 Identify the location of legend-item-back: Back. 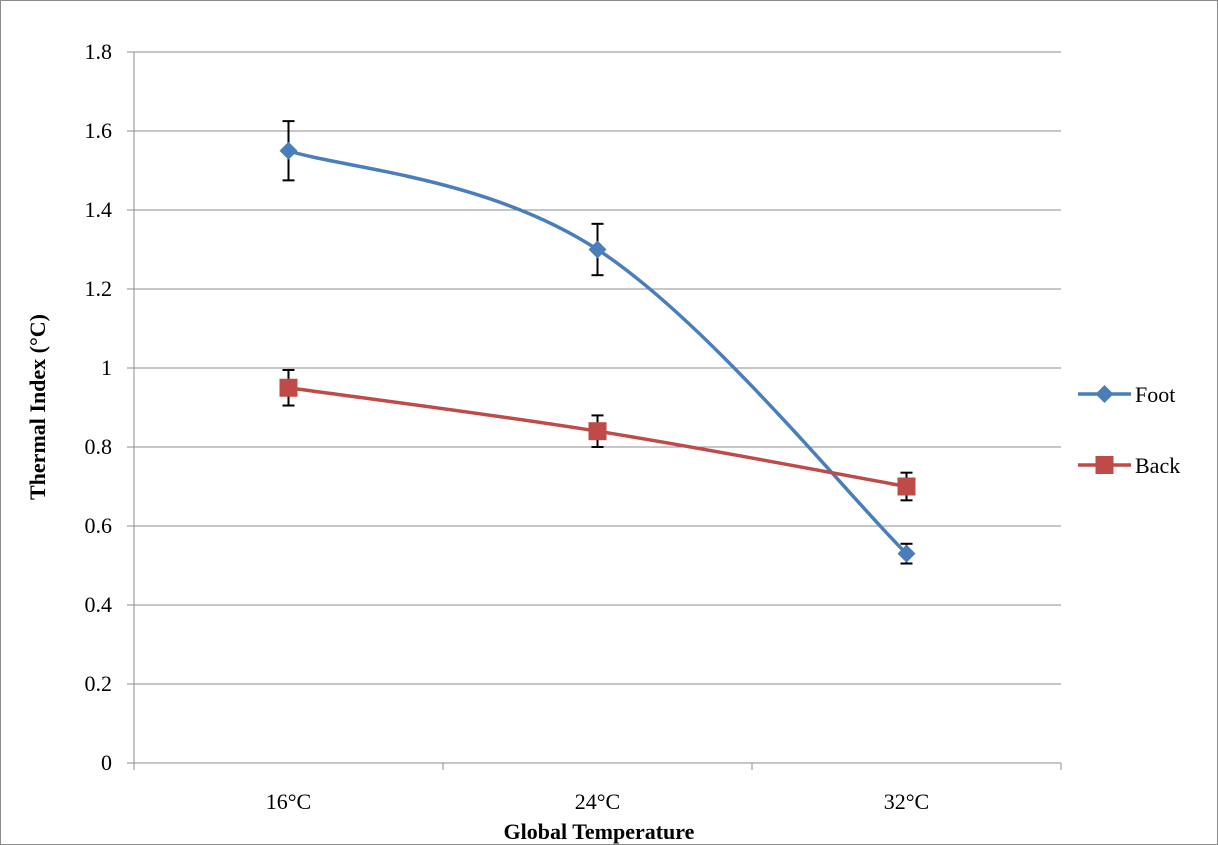
(1129, 465).